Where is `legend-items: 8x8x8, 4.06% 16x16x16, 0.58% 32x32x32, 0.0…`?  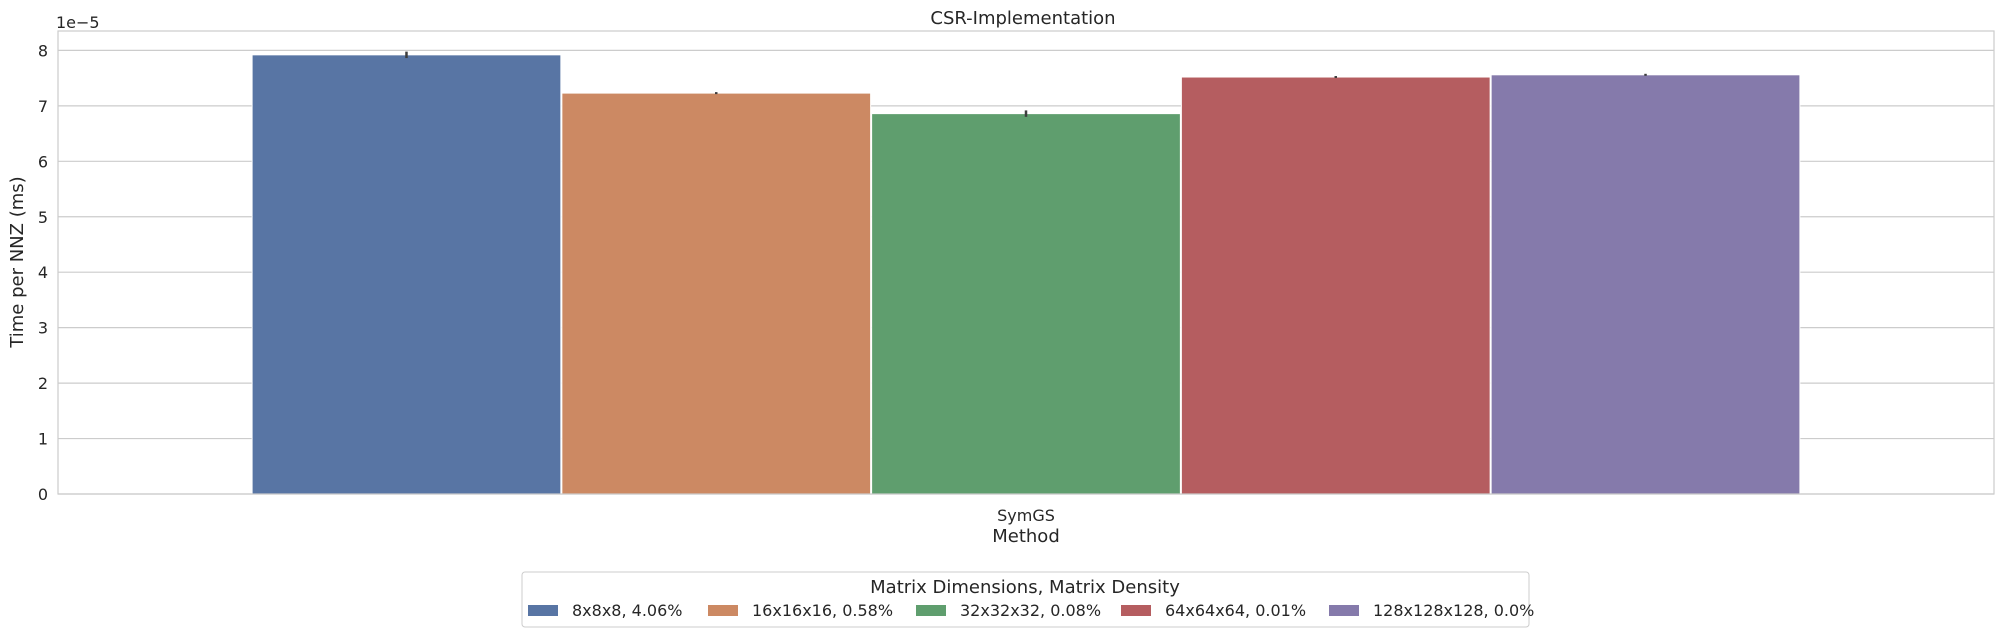 legend-items: 8x8x8, 4.06% 16x16x16, 0.58% 32x32x32, 0.0… is located at coordinates (1031, 610).